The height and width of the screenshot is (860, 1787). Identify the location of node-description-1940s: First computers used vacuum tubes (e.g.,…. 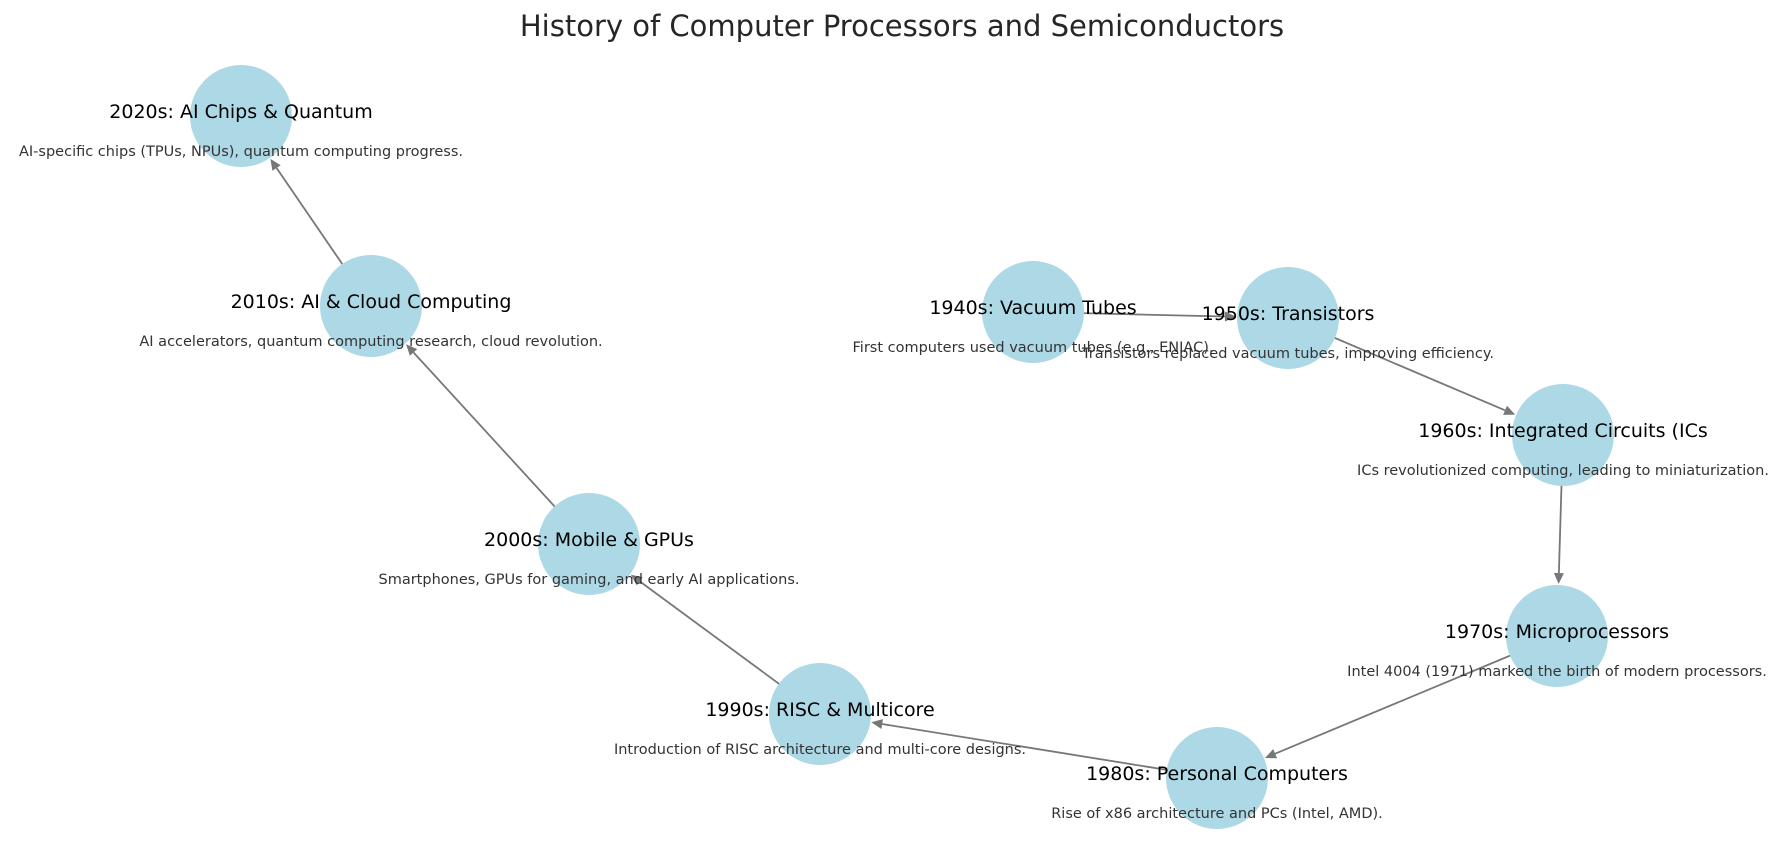
(1033, 348).